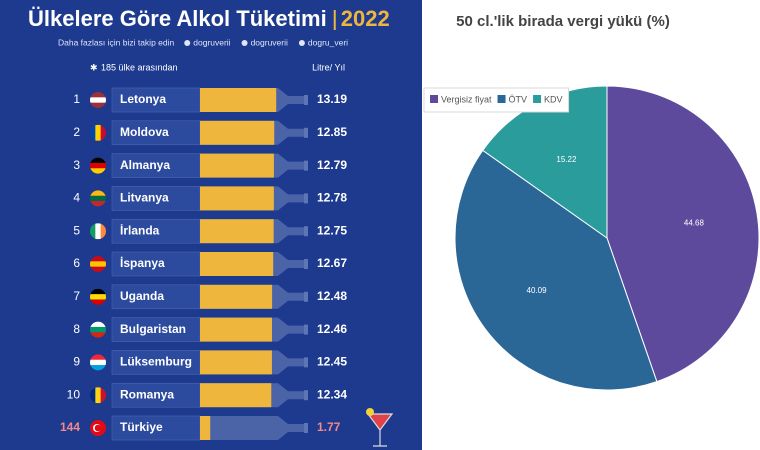  I want to click on value-label: 12.48, so click(332, 296).